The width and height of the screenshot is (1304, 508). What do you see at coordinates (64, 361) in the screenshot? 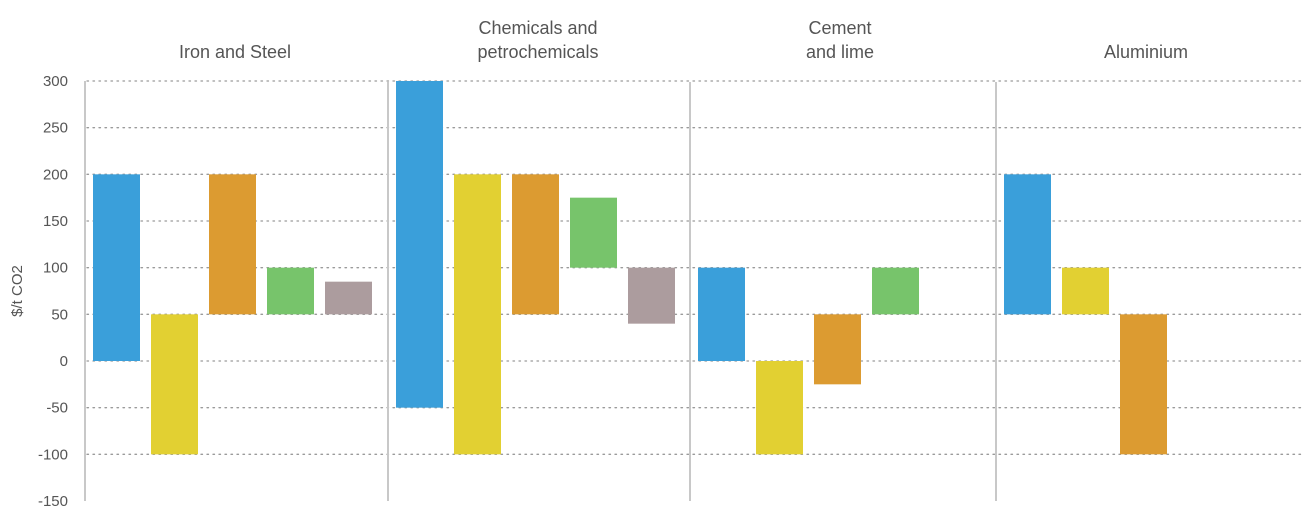
I see `y-tick-label: 0` at bounding box center [64, 361].